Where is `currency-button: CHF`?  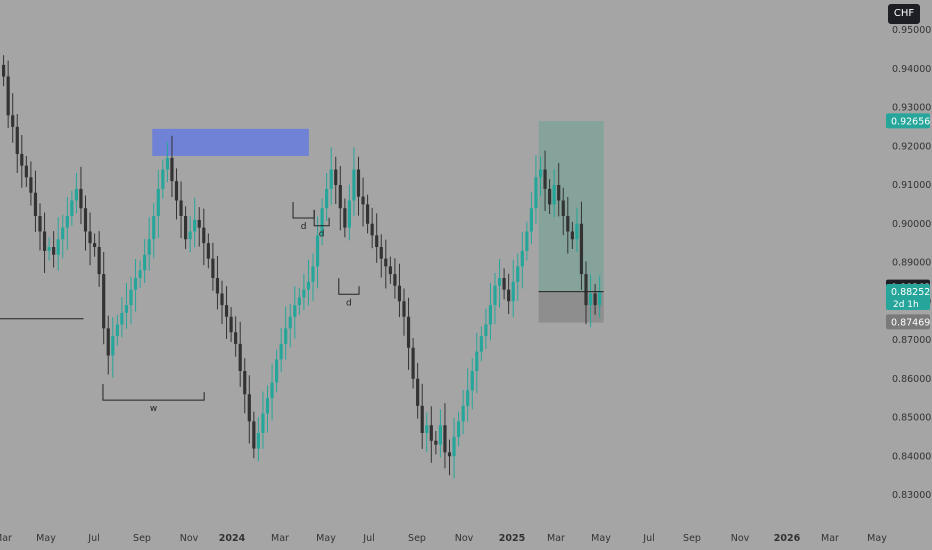 currency-button: CHF is located at coordinates (904, 14).